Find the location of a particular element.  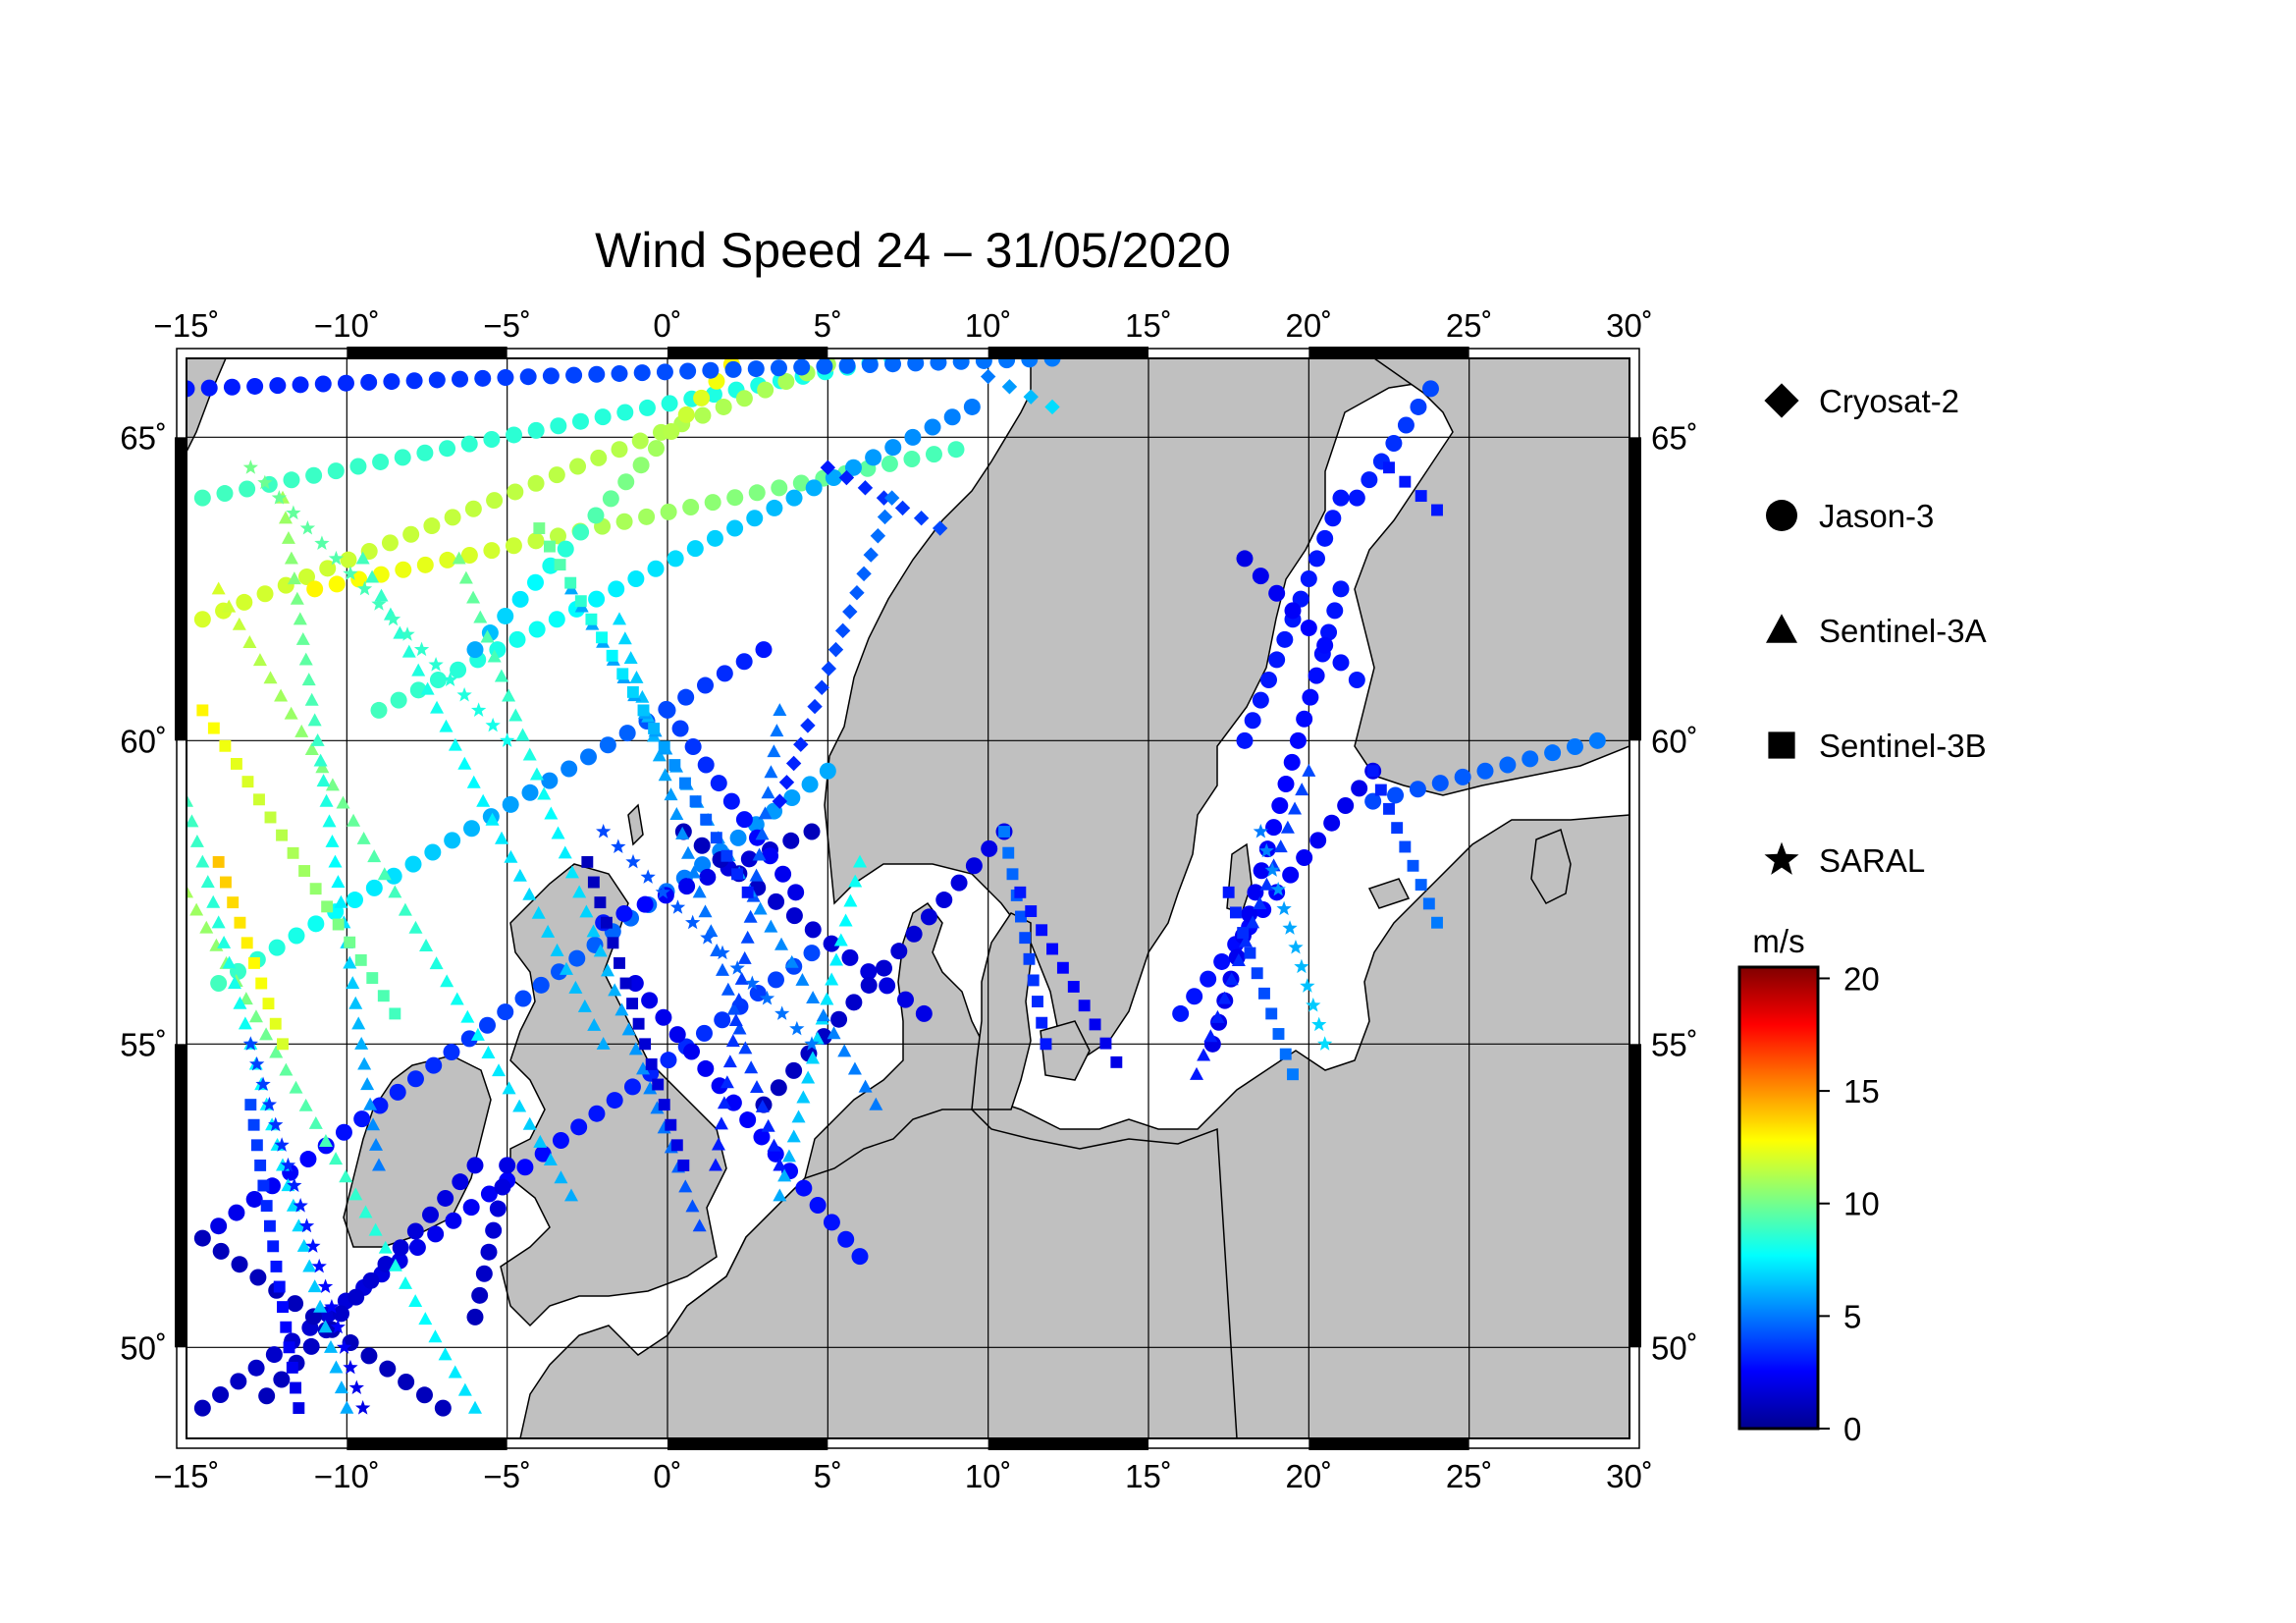

lon-tick-label-top: −15˚ is located at coordinates (187, 325).